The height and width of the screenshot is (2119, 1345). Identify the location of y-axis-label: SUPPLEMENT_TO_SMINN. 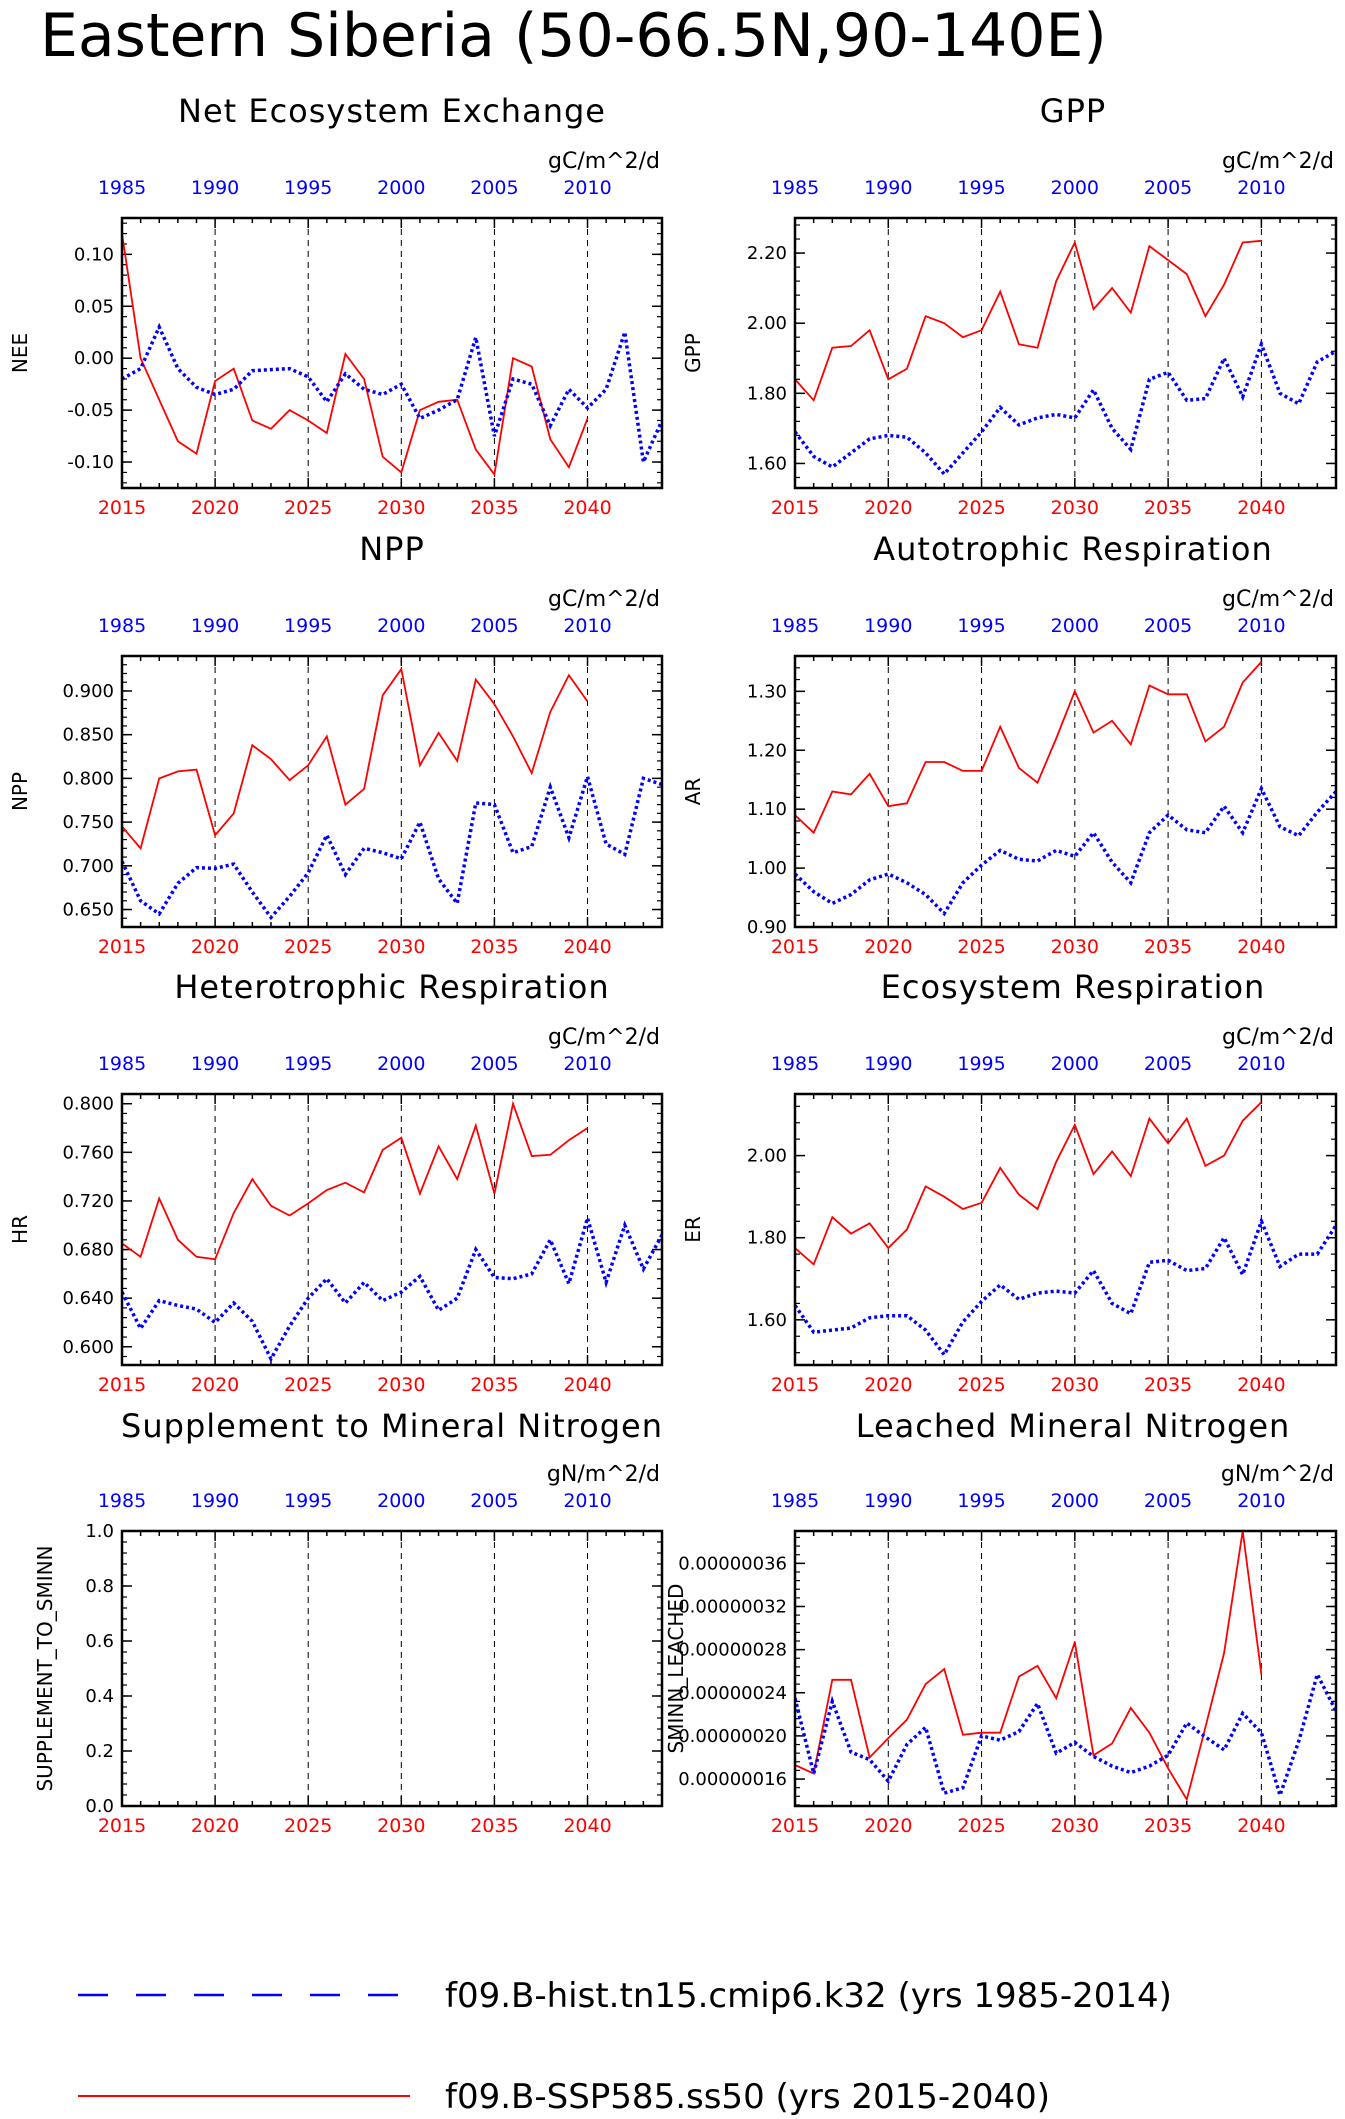
(45, 1668).